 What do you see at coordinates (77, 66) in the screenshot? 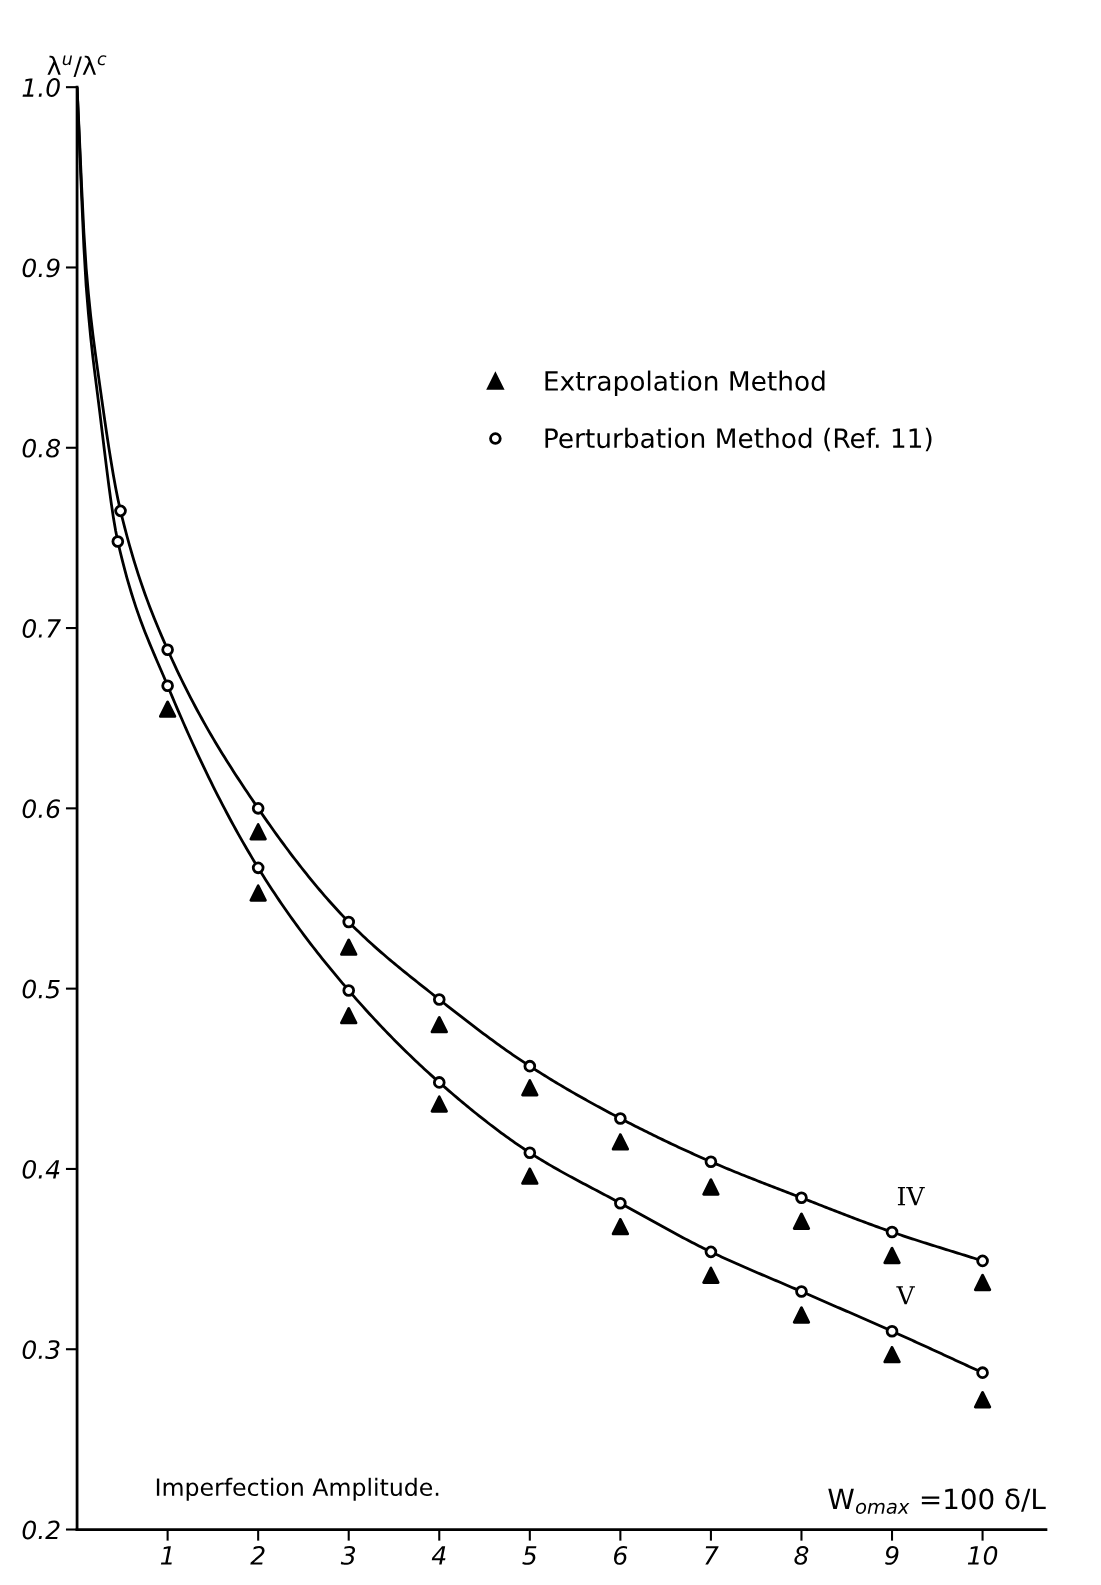
I see `y-axis-title: λ$^{u}$/λ$^{c}$` at bounding box center [77, 66].